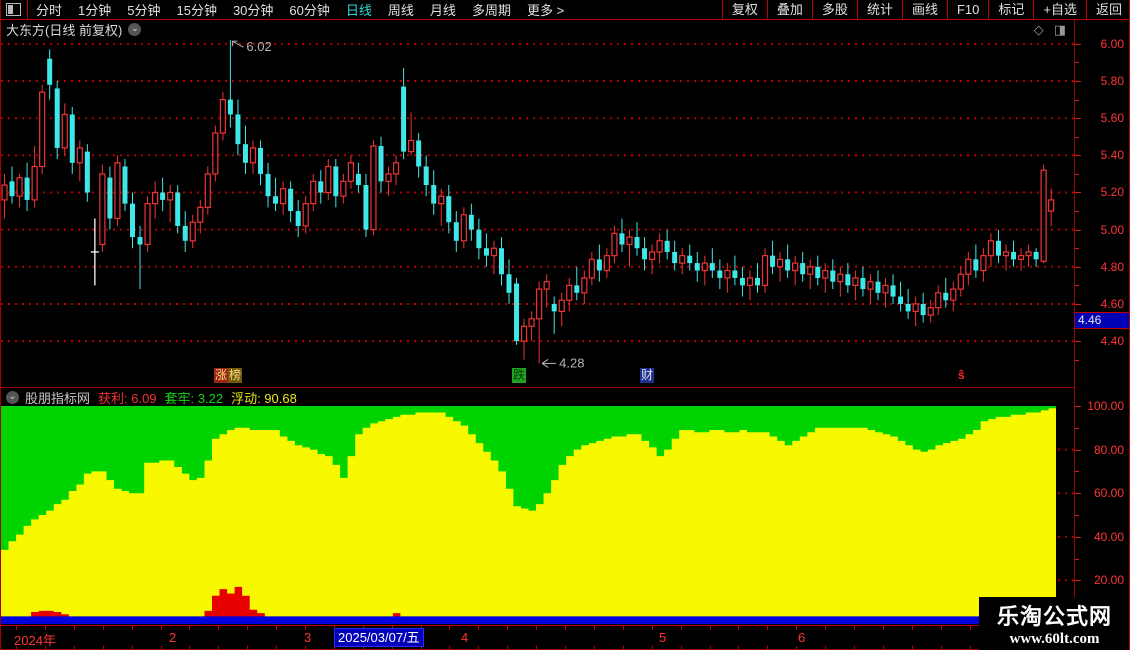 The width and height of the screenshot is (1130, 650). What do you see at coordinates (95, 10) in the screenshot?
I see `menu-item-1: 1分钟` at bounding box center [95, 10].